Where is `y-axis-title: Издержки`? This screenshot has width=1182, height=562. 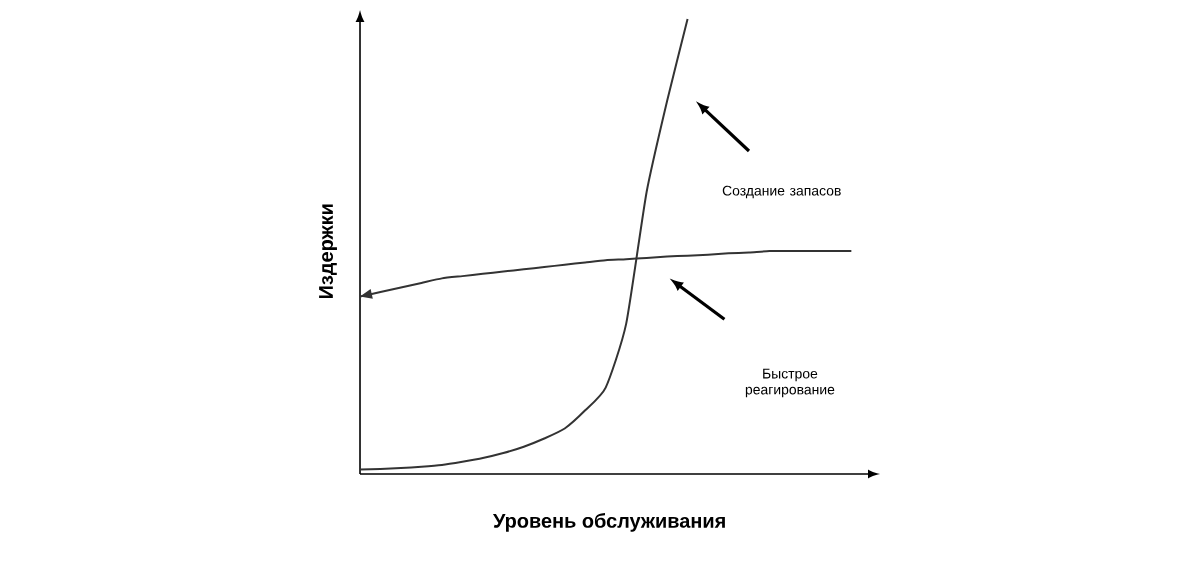 y-axis-title: Издержки is located at coordinates (328, 251).